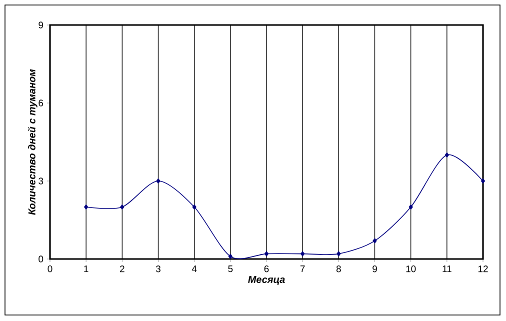  Describe the element at coordinates (266, 269) in the screenshot. I see `x-tick-label: 6` at that location.